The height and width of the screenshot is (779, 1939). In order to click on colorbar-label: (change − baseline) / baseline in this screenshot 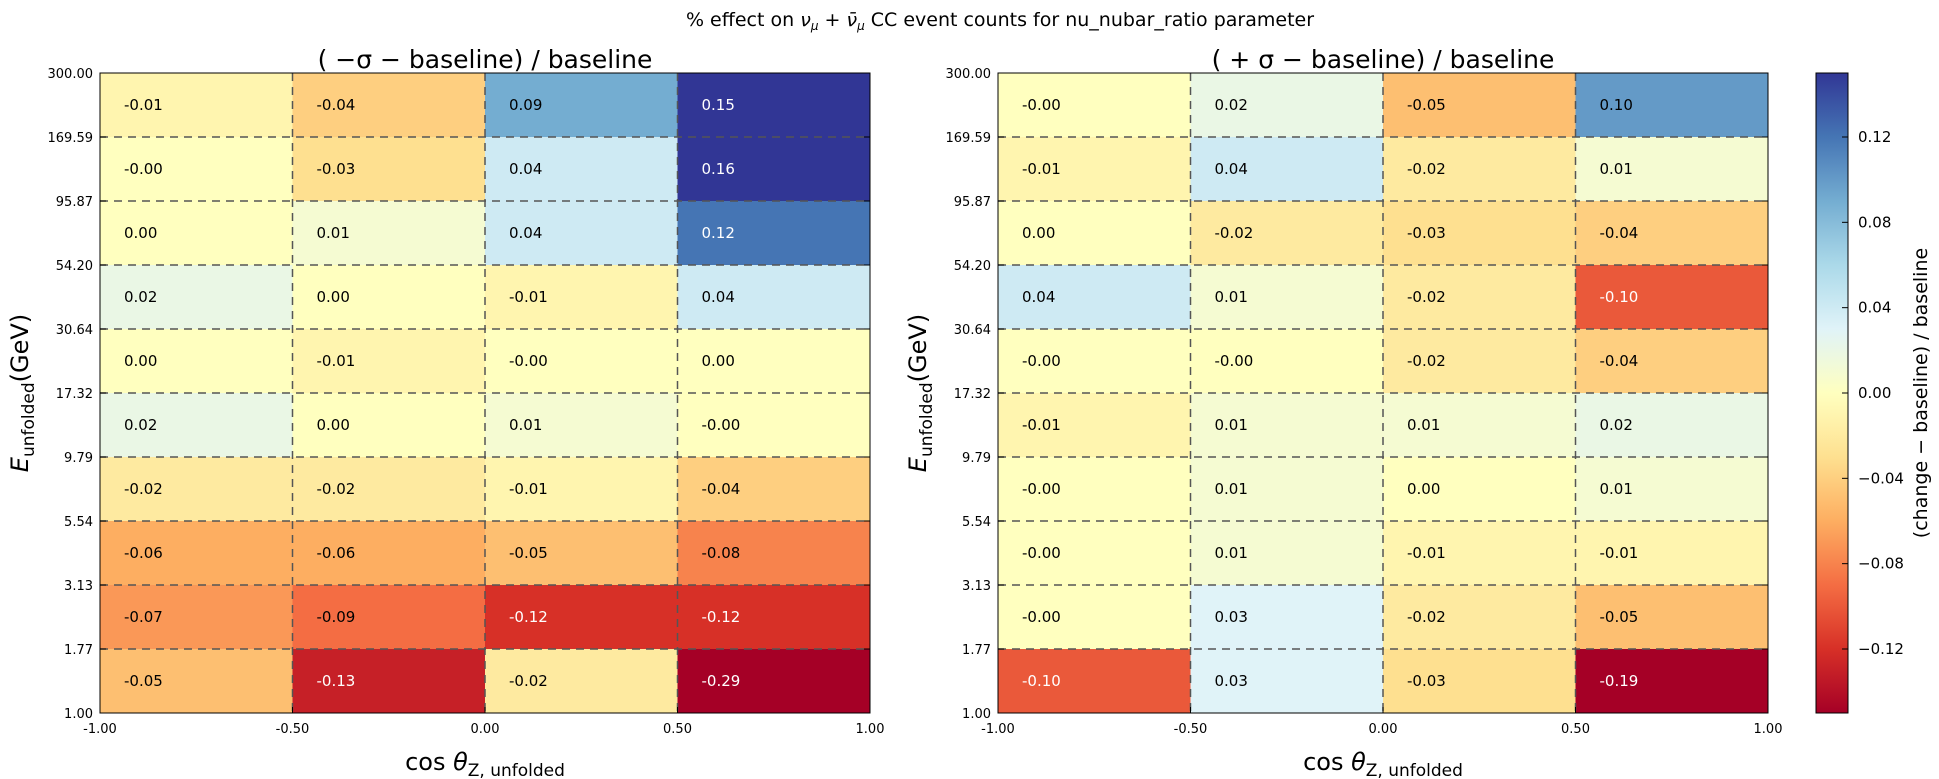, I will do `click(1921, 393)`.